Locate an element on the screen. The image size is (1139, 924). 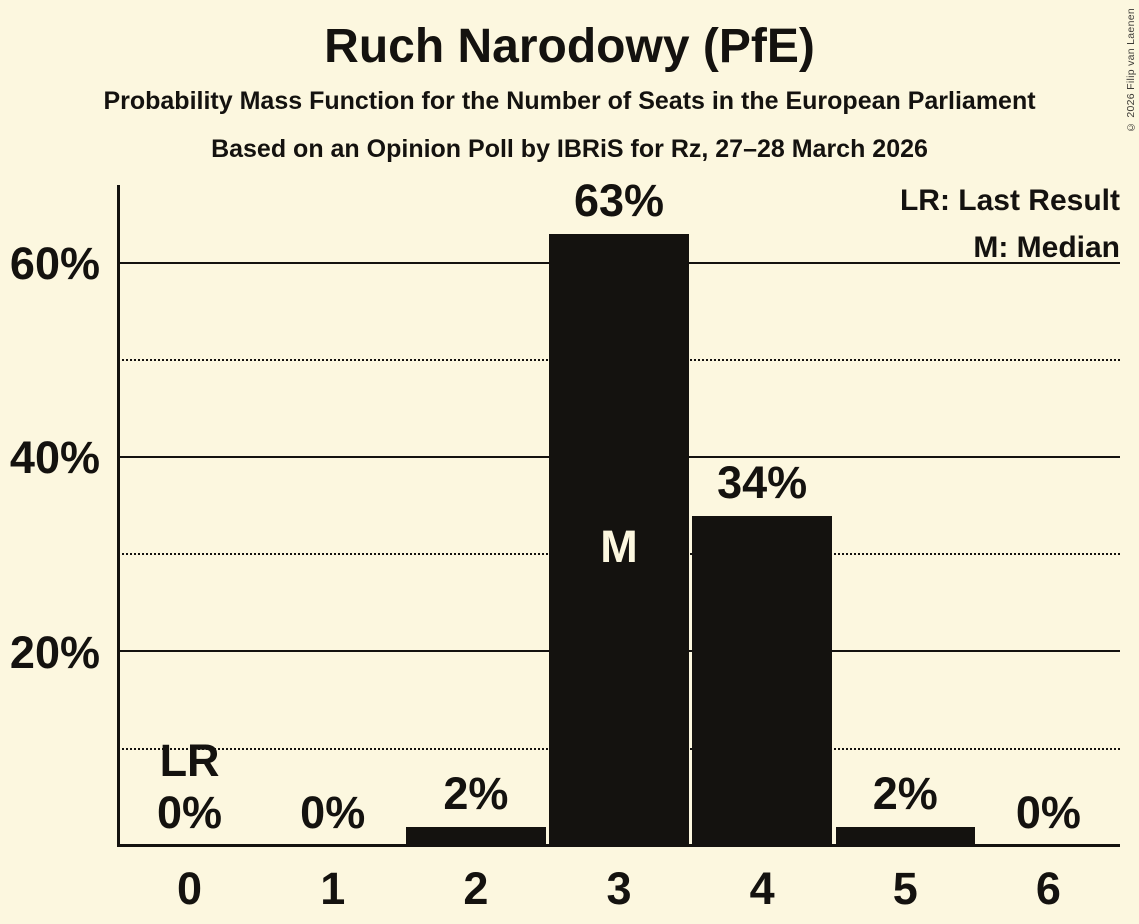
x-tick-label-5: 5 is located at coordinates (905, 888).